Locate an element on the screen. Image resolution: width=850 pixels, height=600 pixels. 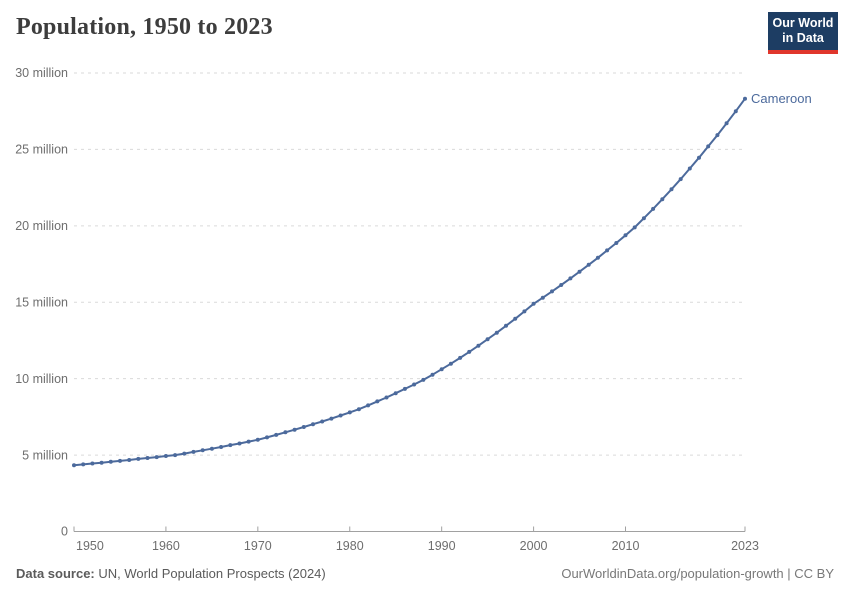
x-axis-tick-label: 1990 is located at coordinates (442, 546).